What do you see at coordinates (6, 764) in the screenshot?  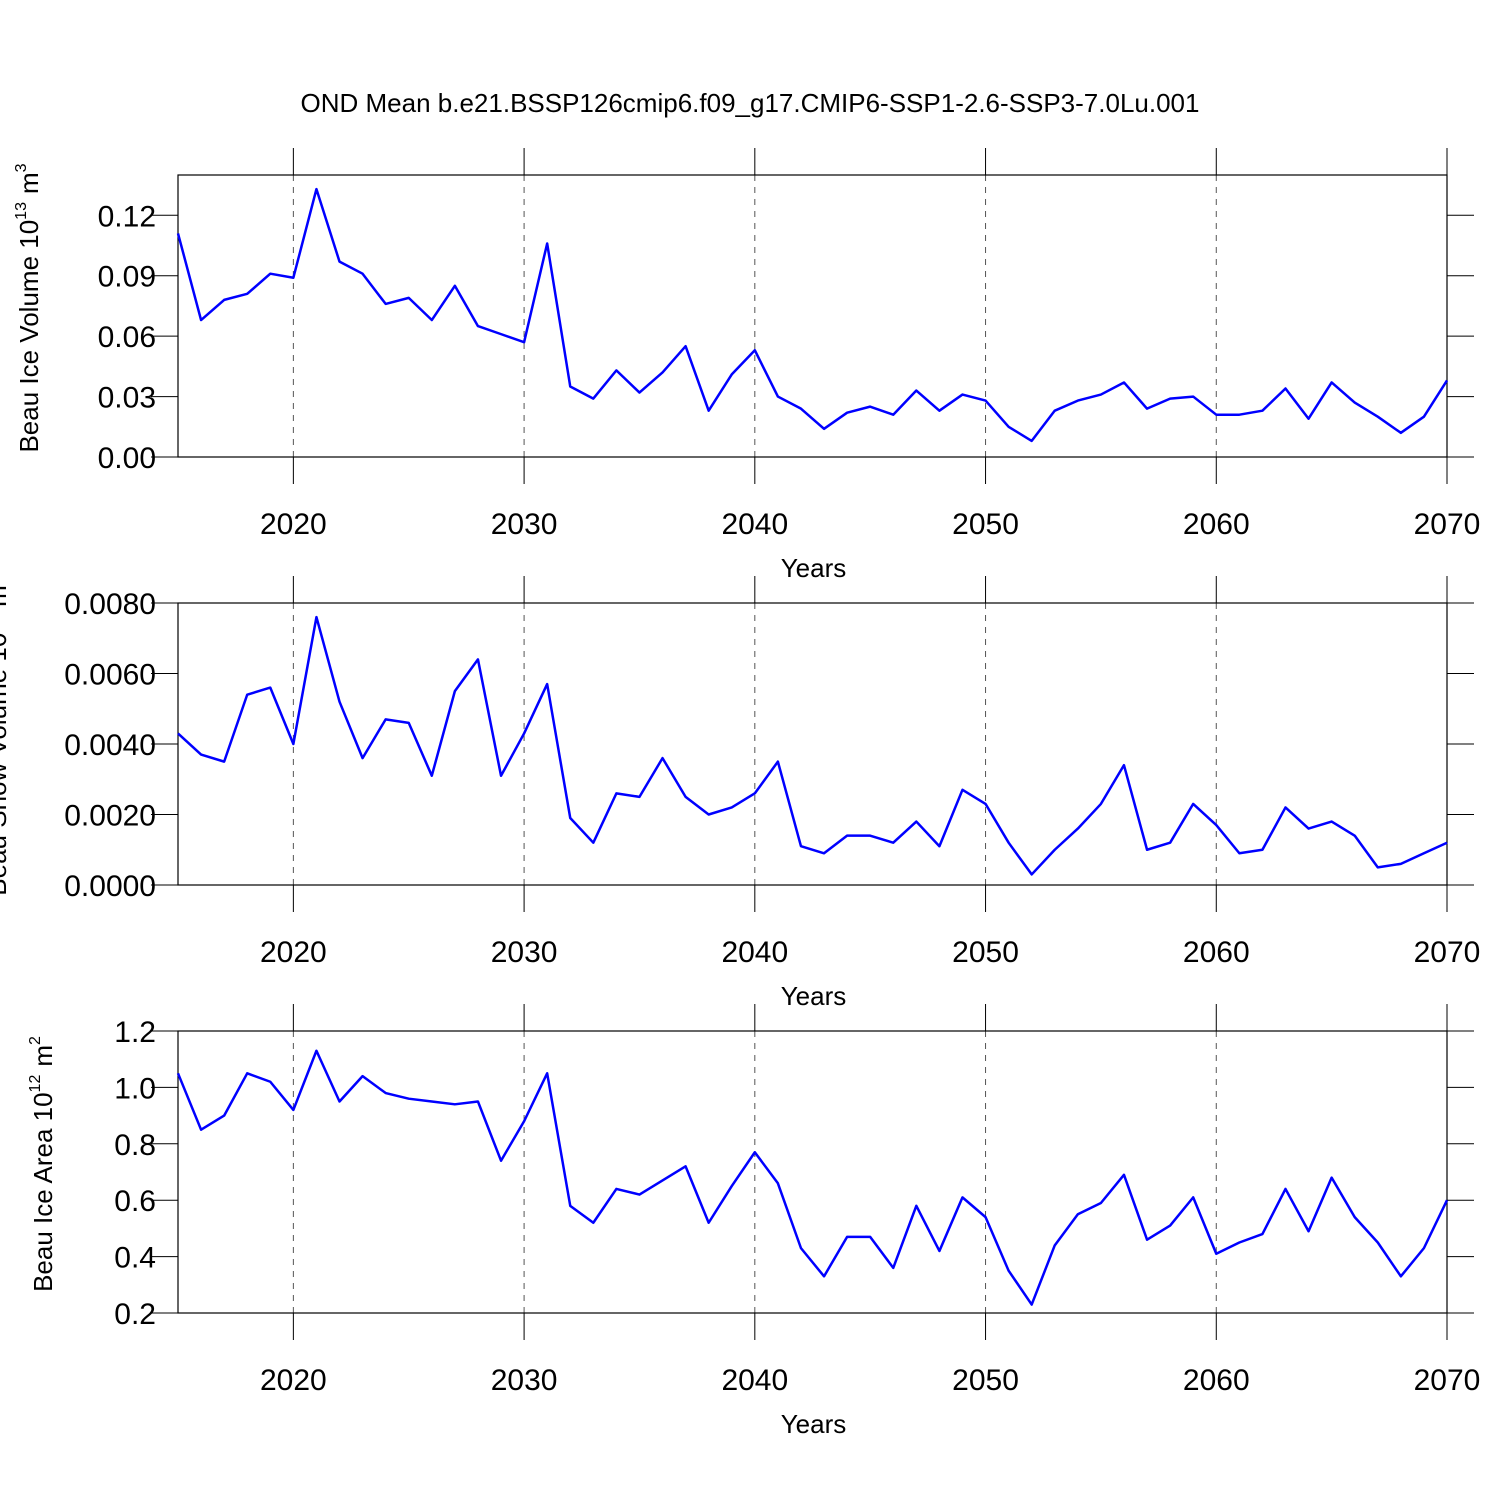 I see `y-axis-label-text: Beau Snow Volume 10` at bounding box center [6, 764].